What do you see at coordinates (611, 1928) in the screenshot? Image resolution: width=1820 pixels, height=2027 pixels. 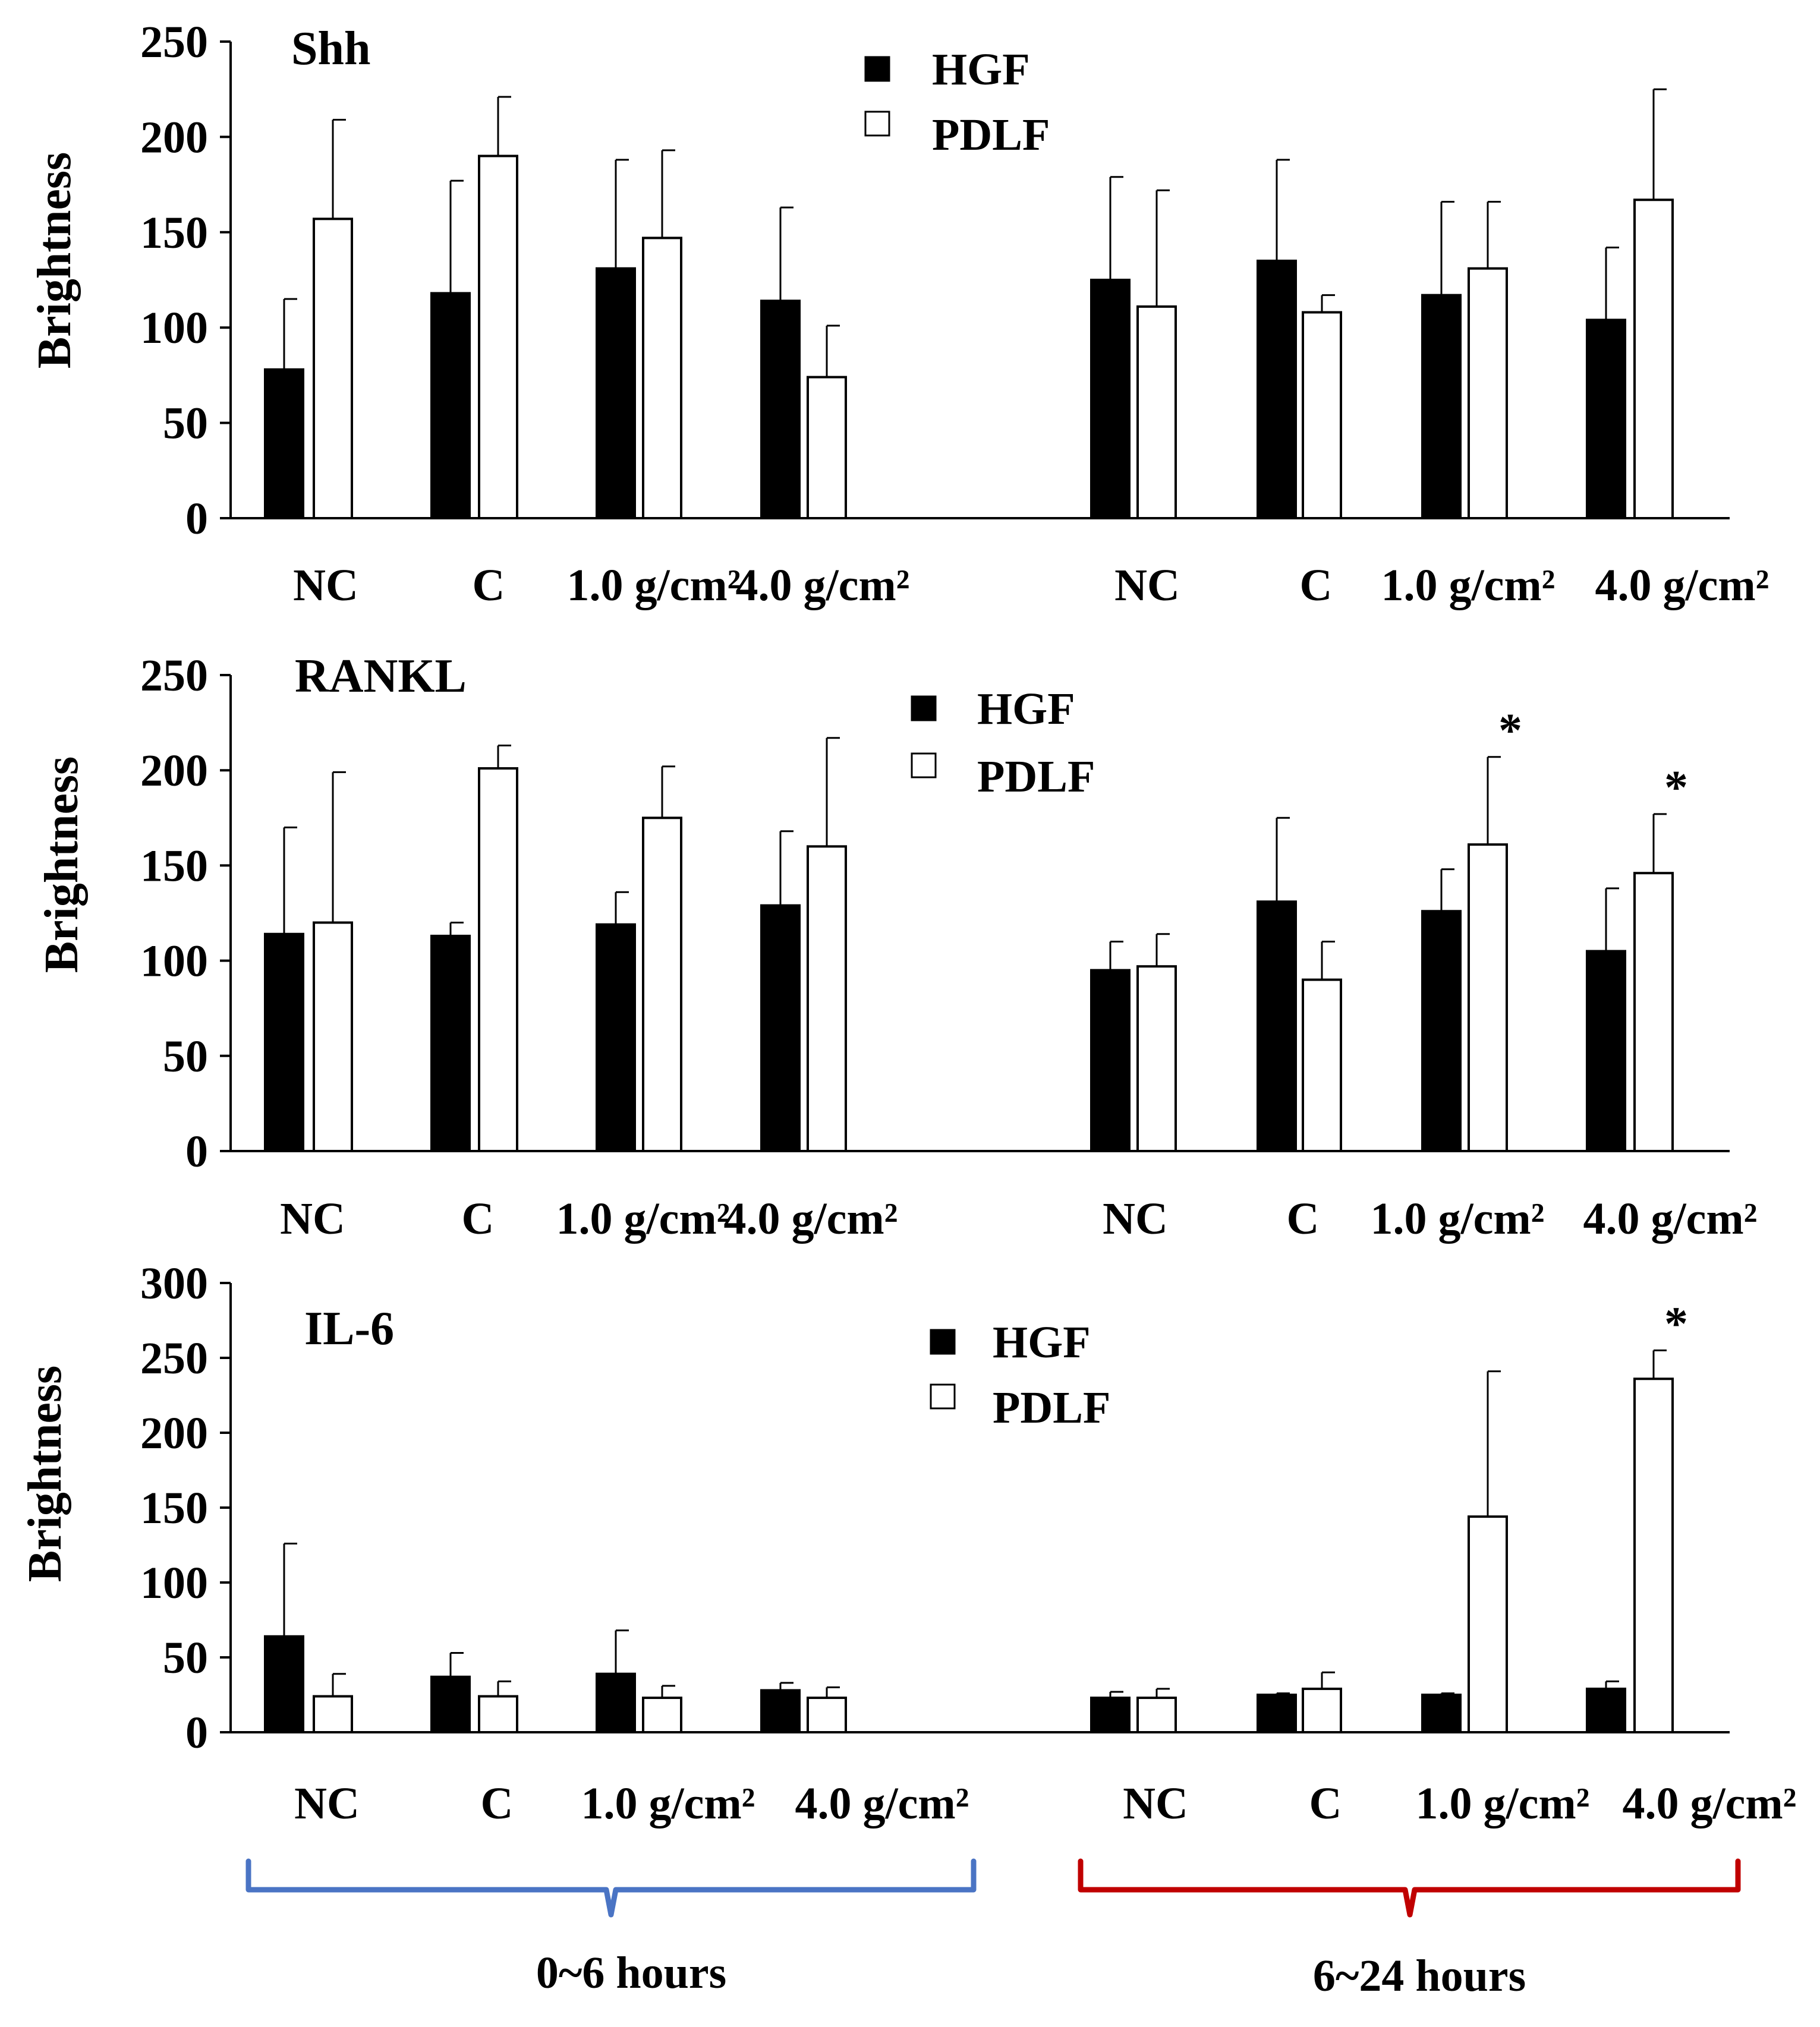 I see `time-group-early: 0~6 hours` at bounding box center [611, 1928].